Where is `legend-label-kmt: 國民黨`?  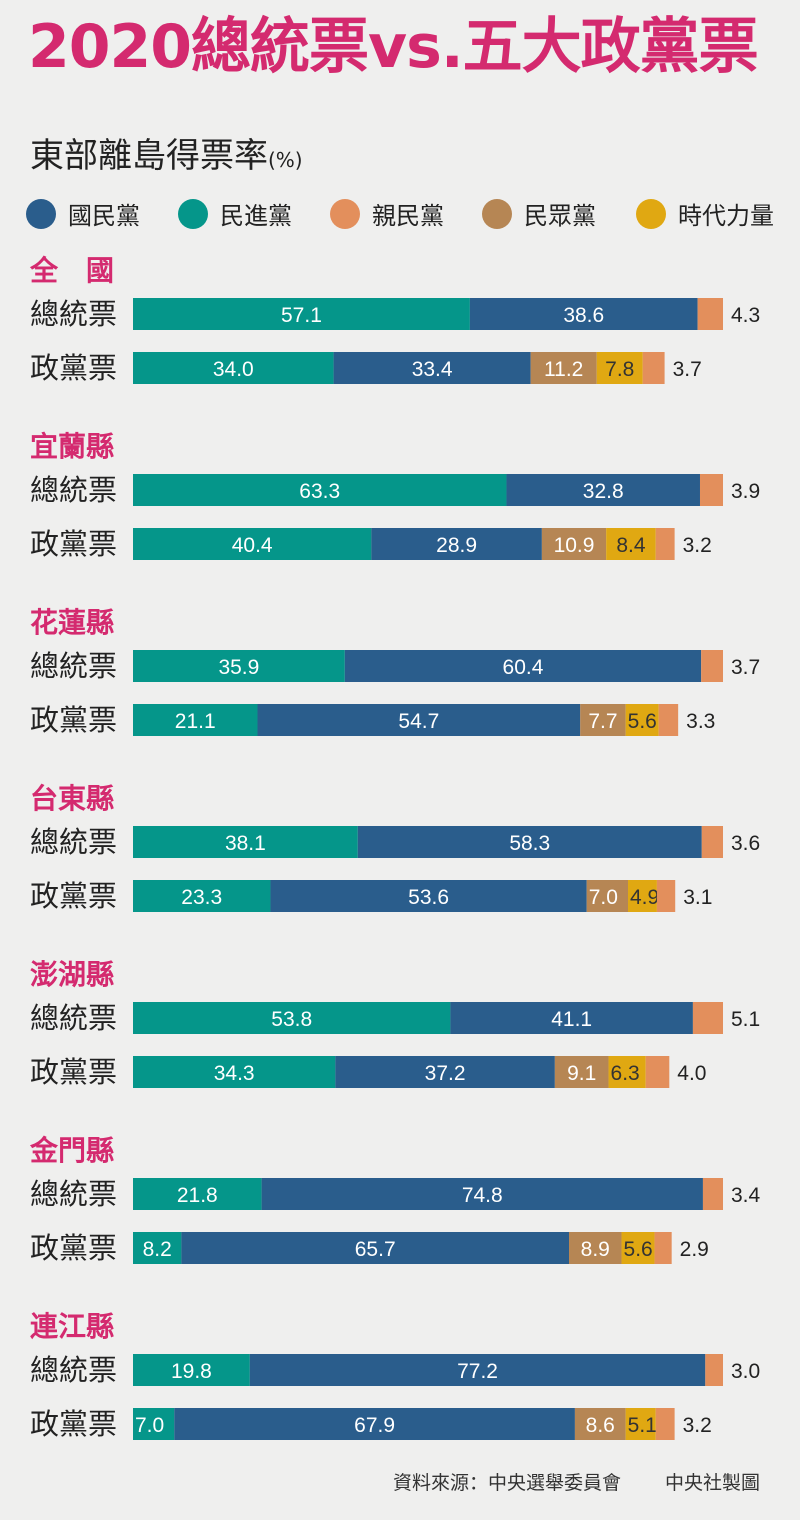 legend-label-kmt: 國民黨 is located at coordinates (104, 216).